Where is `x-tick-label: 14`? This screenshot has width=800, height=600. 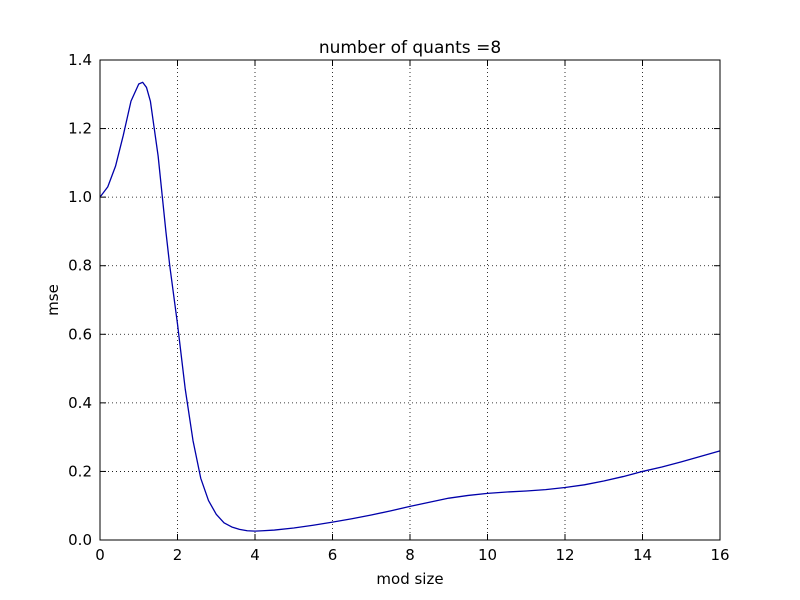
x-tick-label: 14 is located at coordinates (642, 555).